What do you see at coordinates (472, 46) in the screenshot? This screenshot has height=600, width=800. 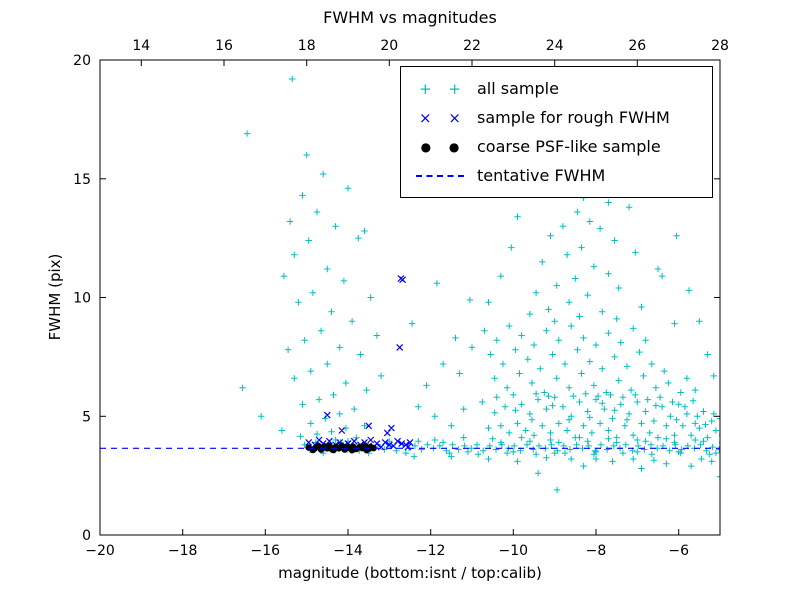 I see `x-top-tick-label: 22` at bounding box center [472, 46].